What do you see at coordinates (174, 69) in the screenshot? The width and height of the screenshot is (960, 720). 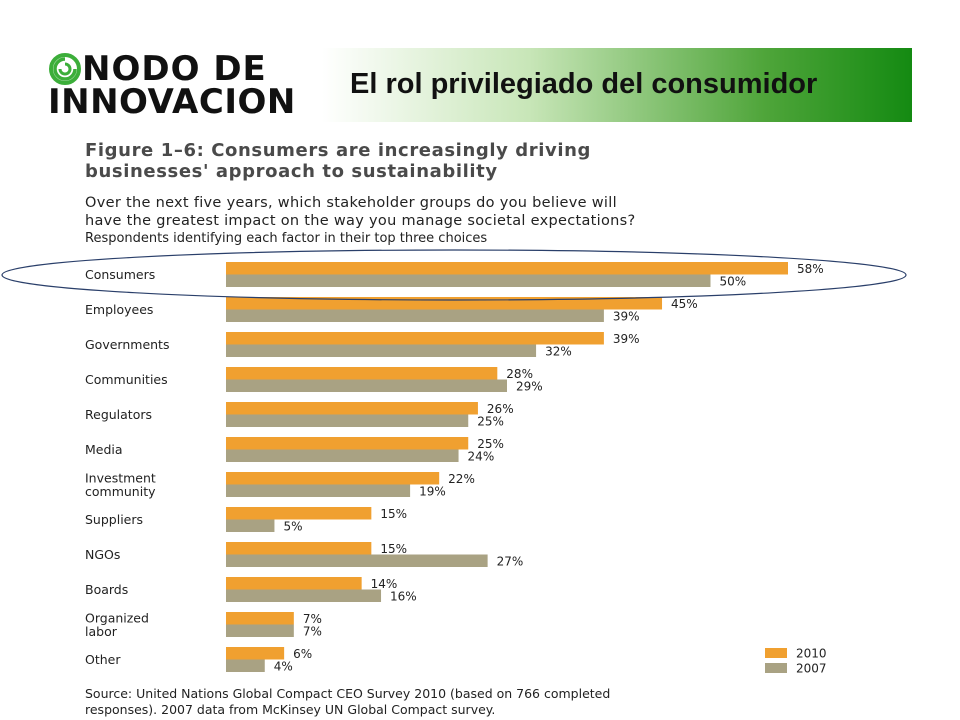 I see `logo-text-line1: NODO DE` at bounding box center [174, 69].